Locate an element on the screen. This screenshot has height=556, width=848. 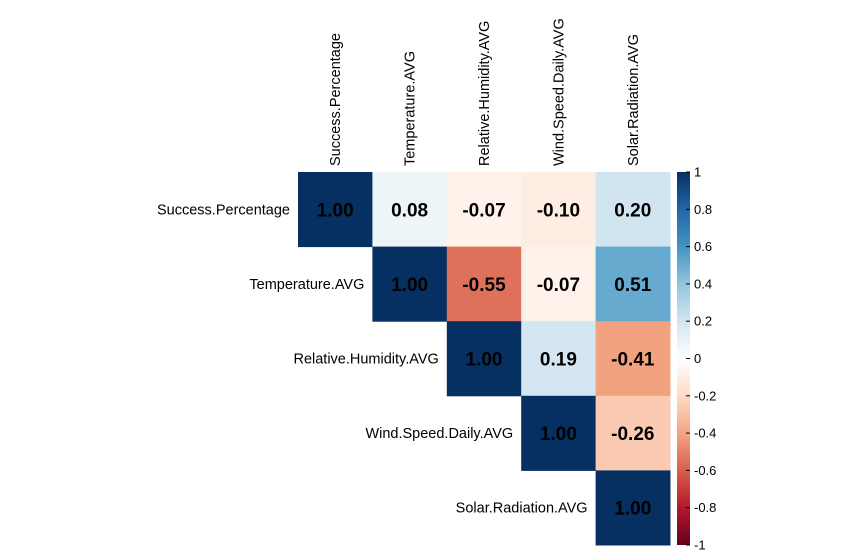
cell-value-label: -0.26 is located at coordinates (632, 434).